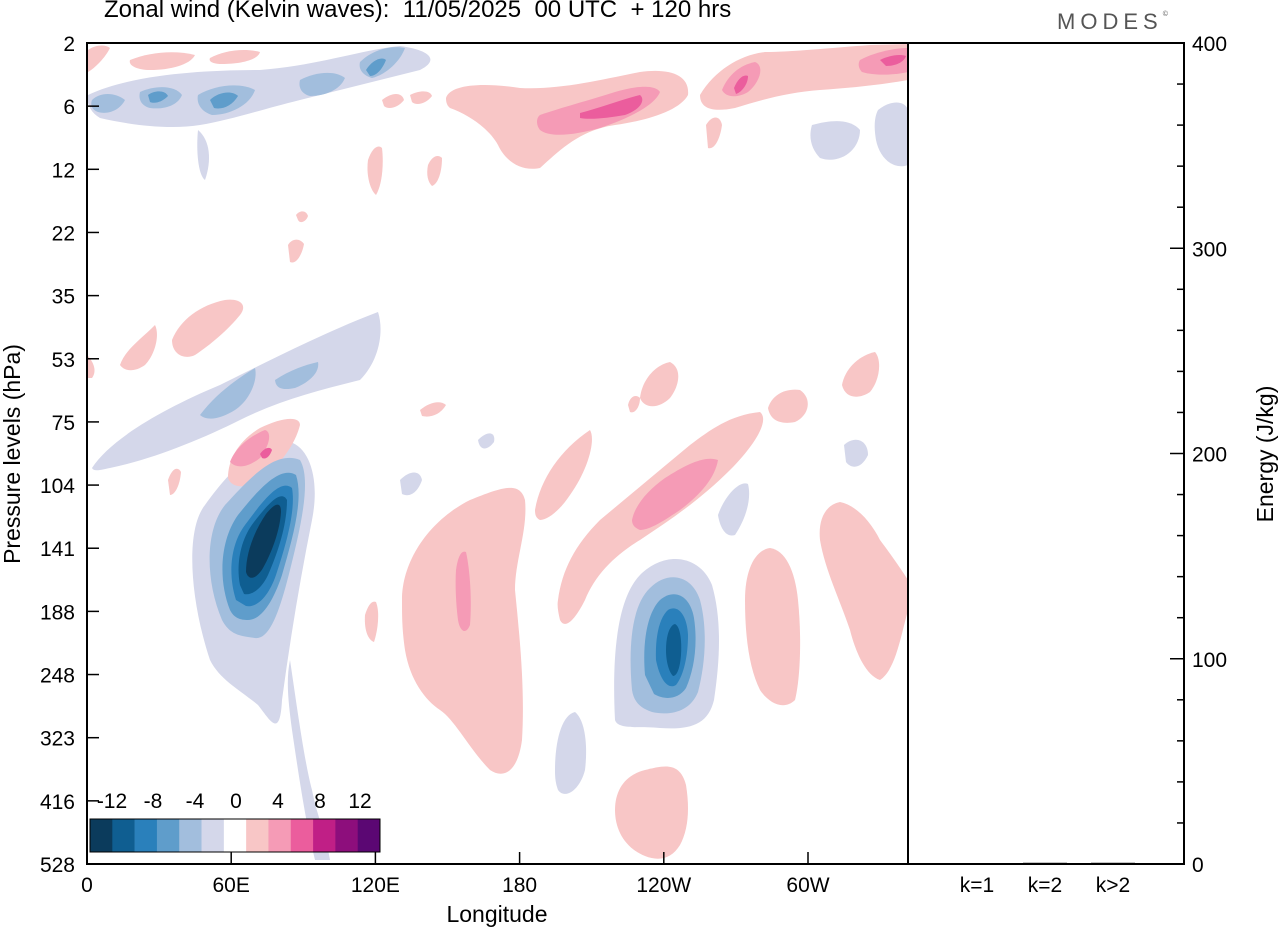 The height and width of the screenshot is (930, 1280). What do you see at coordinates (63, 423) in the screenshot?
I see `y-tick-label: 75` at bounding box center [63, 423].